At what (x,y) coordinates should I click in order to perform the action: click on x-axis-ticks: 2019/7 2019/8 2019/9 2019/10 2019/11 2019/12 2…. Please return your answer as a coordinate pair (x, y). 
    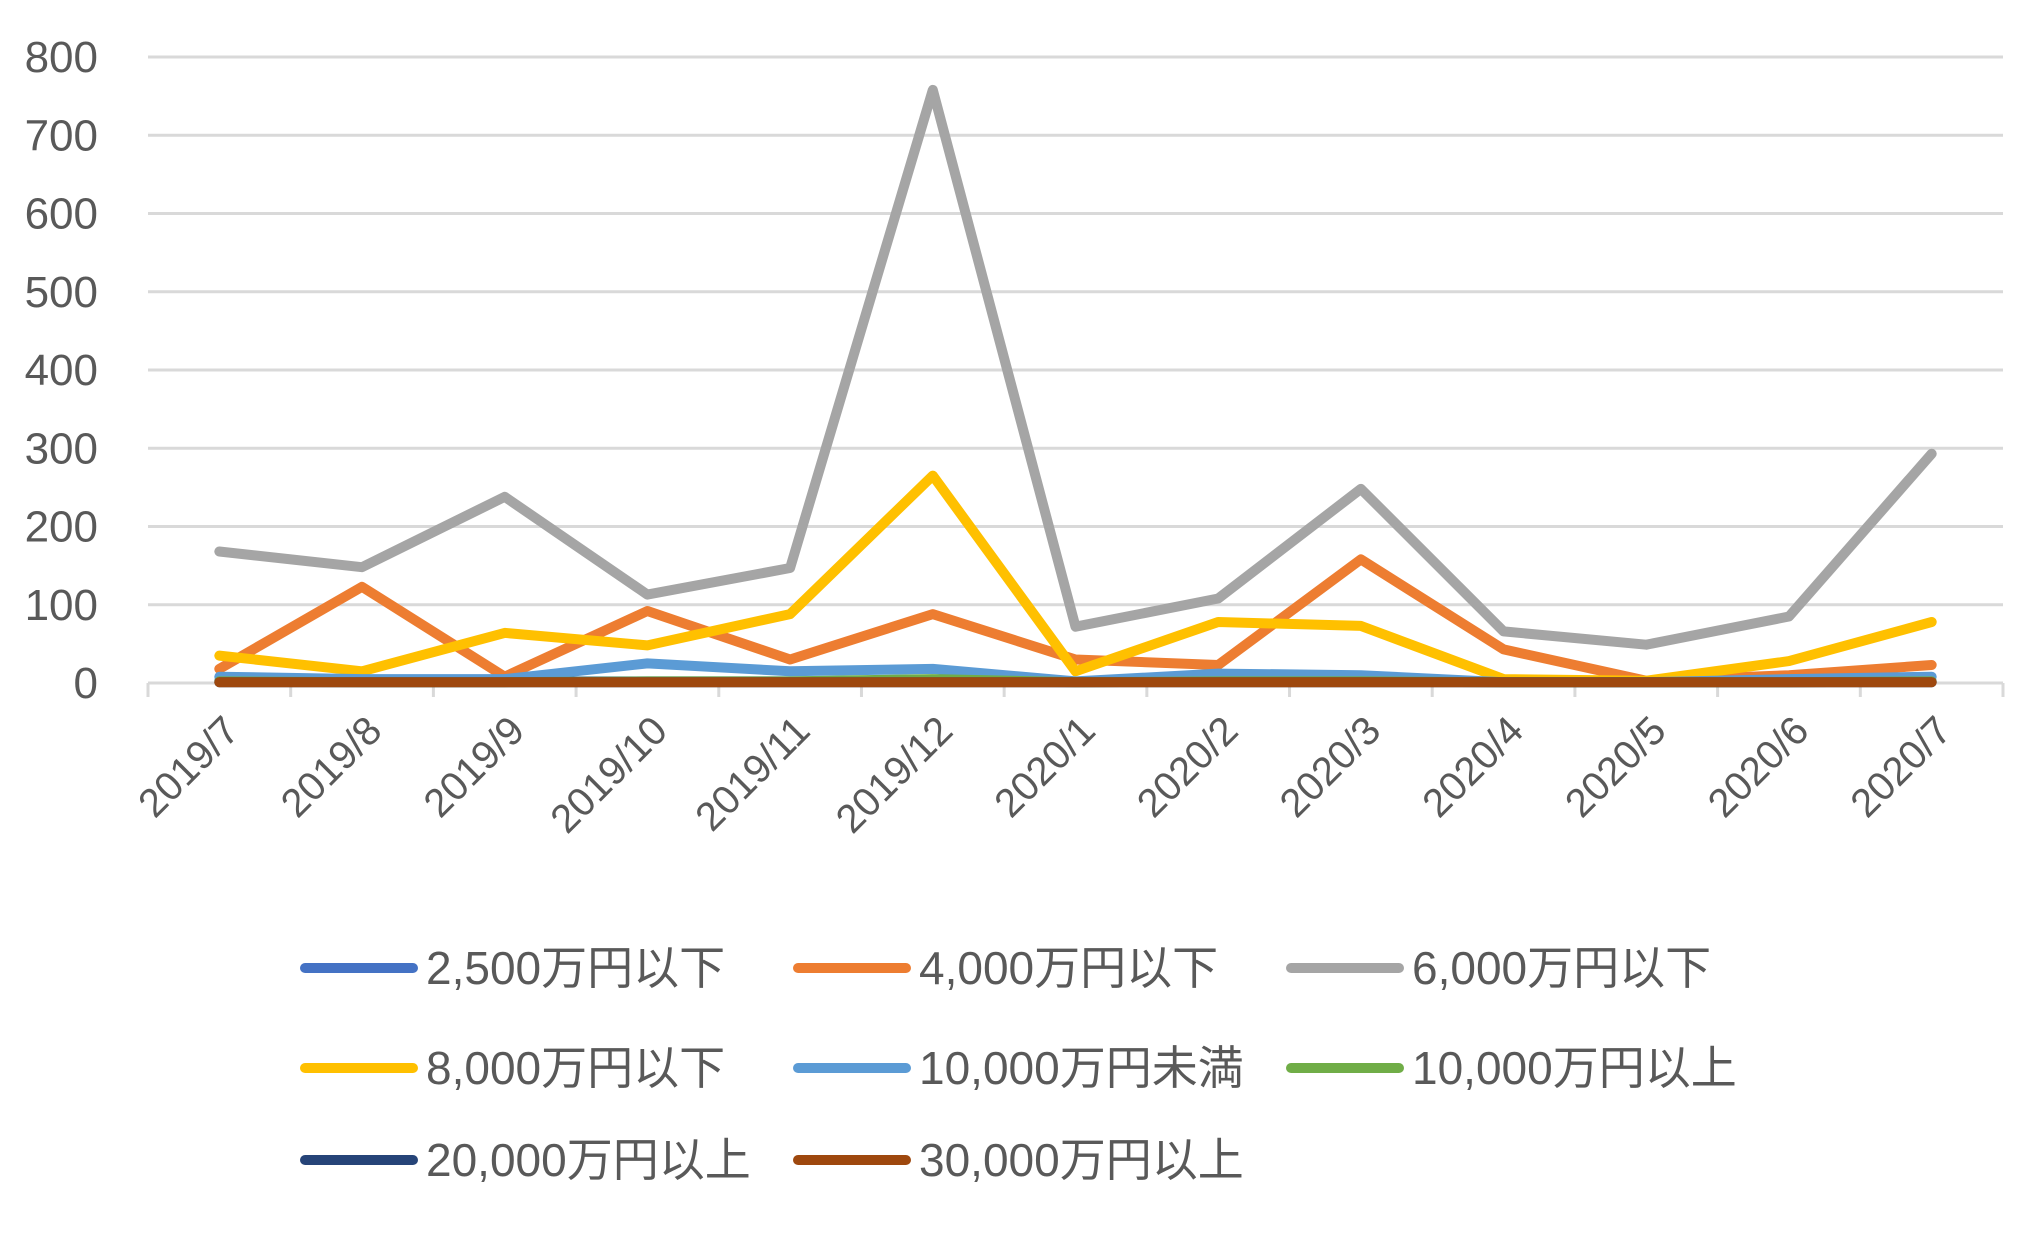
    Looking at the image, I should click on (1045, 774).